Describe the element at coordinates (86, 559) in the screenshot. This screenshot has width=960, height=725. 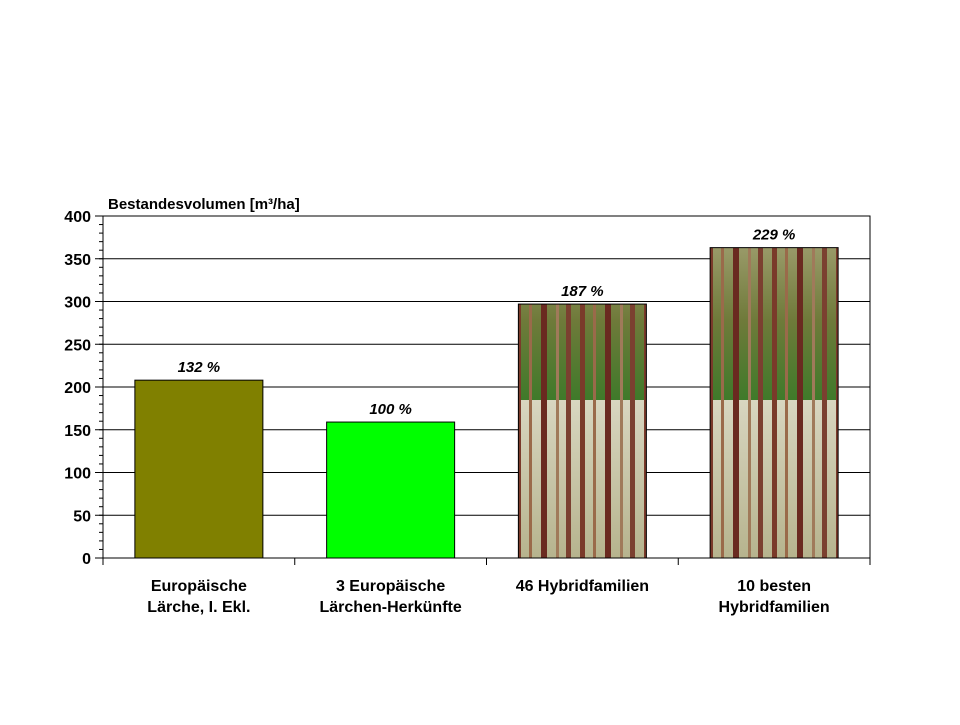
I see `y-tick-label: 0` at that location.